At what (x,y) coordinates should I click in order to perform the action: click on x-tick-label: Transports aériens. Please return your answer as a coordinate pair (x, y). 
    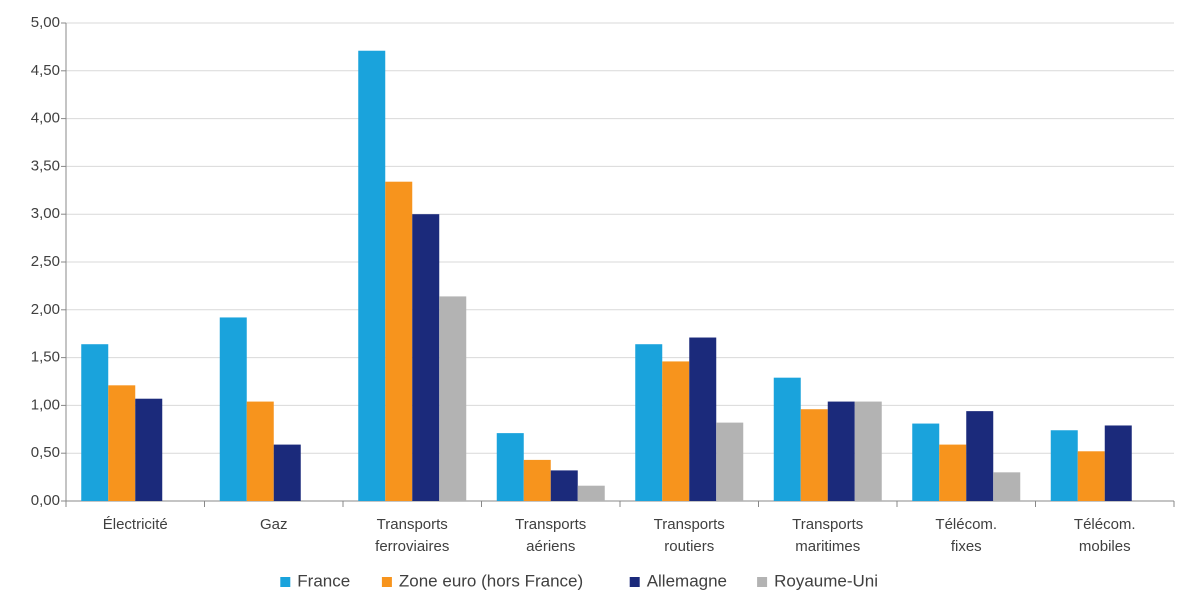
    Looking at the image, I should click on (550, 535).